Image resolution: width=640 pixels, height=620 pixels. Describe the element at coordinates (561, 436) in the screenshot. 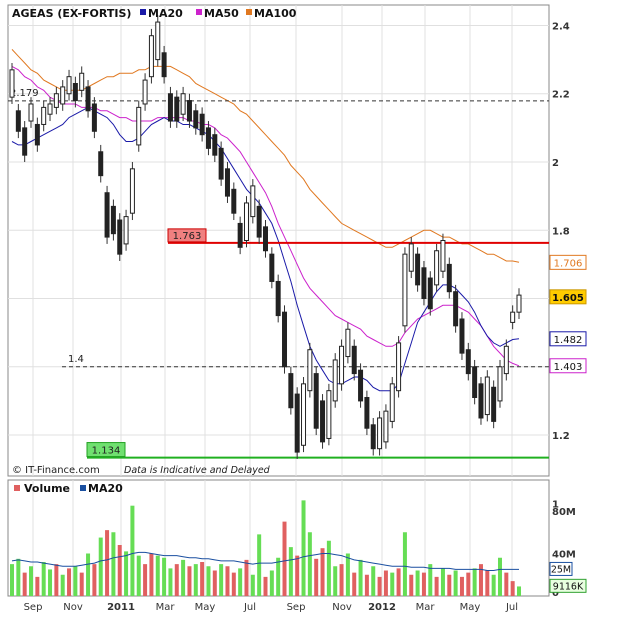

I see `y-tick-label: 1.2` at that location.